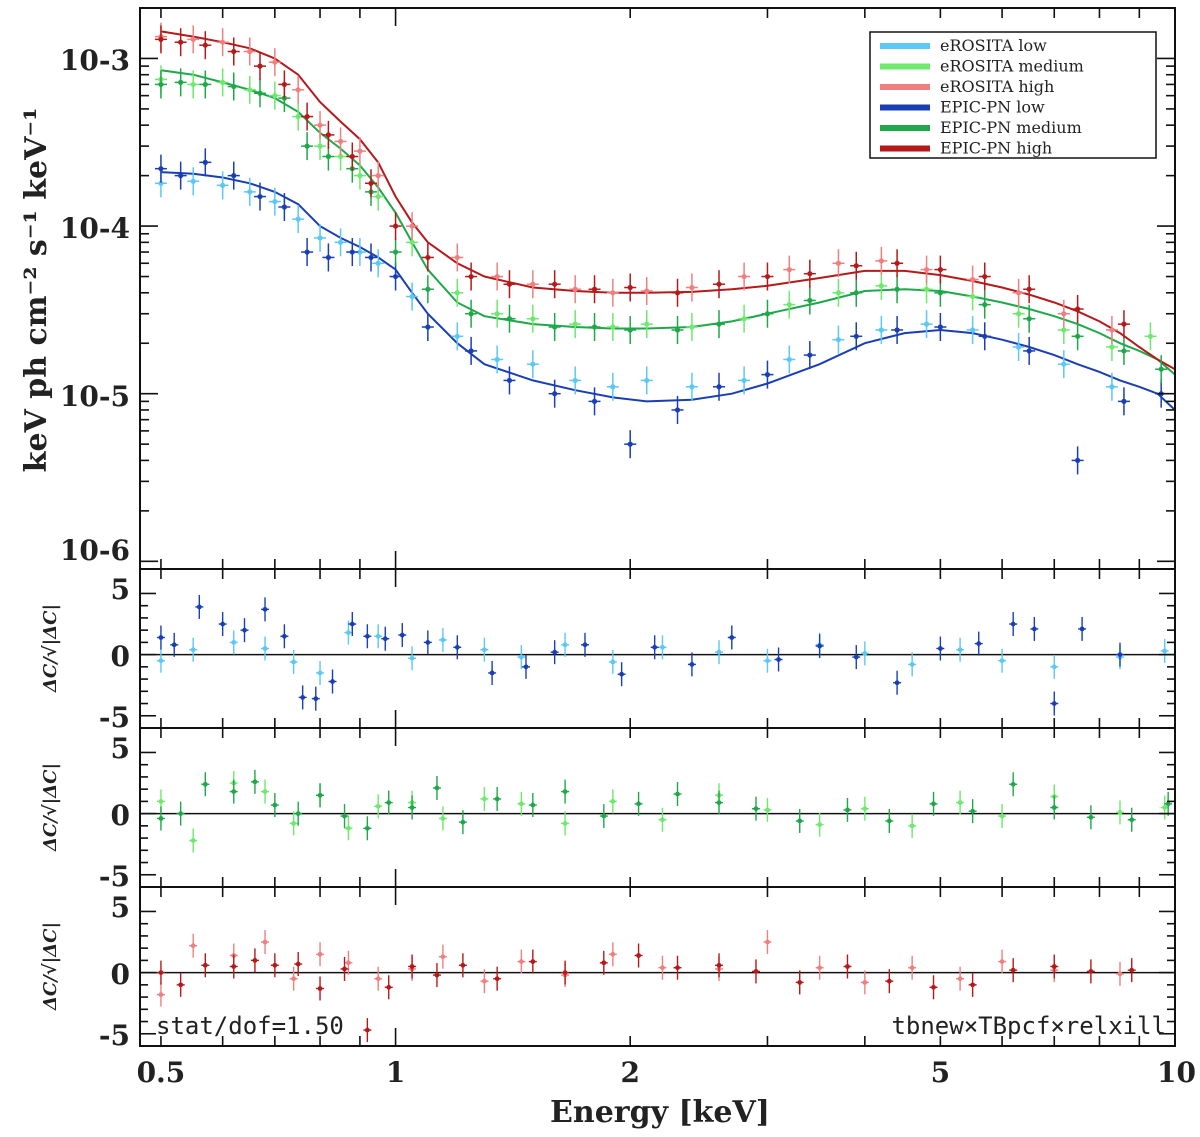 The image size is (1200, 1137). Describe the element at coordinates (608, 651) in the screenshot. I see `residual-panel-low: 5 0 -5 ΔC/√|ΔC|` at that location.